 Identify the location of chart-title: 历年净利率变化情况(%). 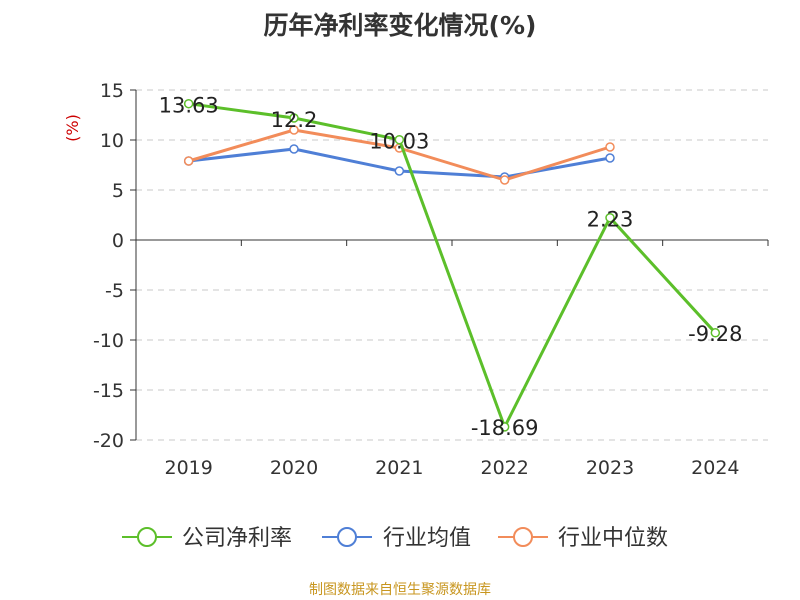
(400, 25).